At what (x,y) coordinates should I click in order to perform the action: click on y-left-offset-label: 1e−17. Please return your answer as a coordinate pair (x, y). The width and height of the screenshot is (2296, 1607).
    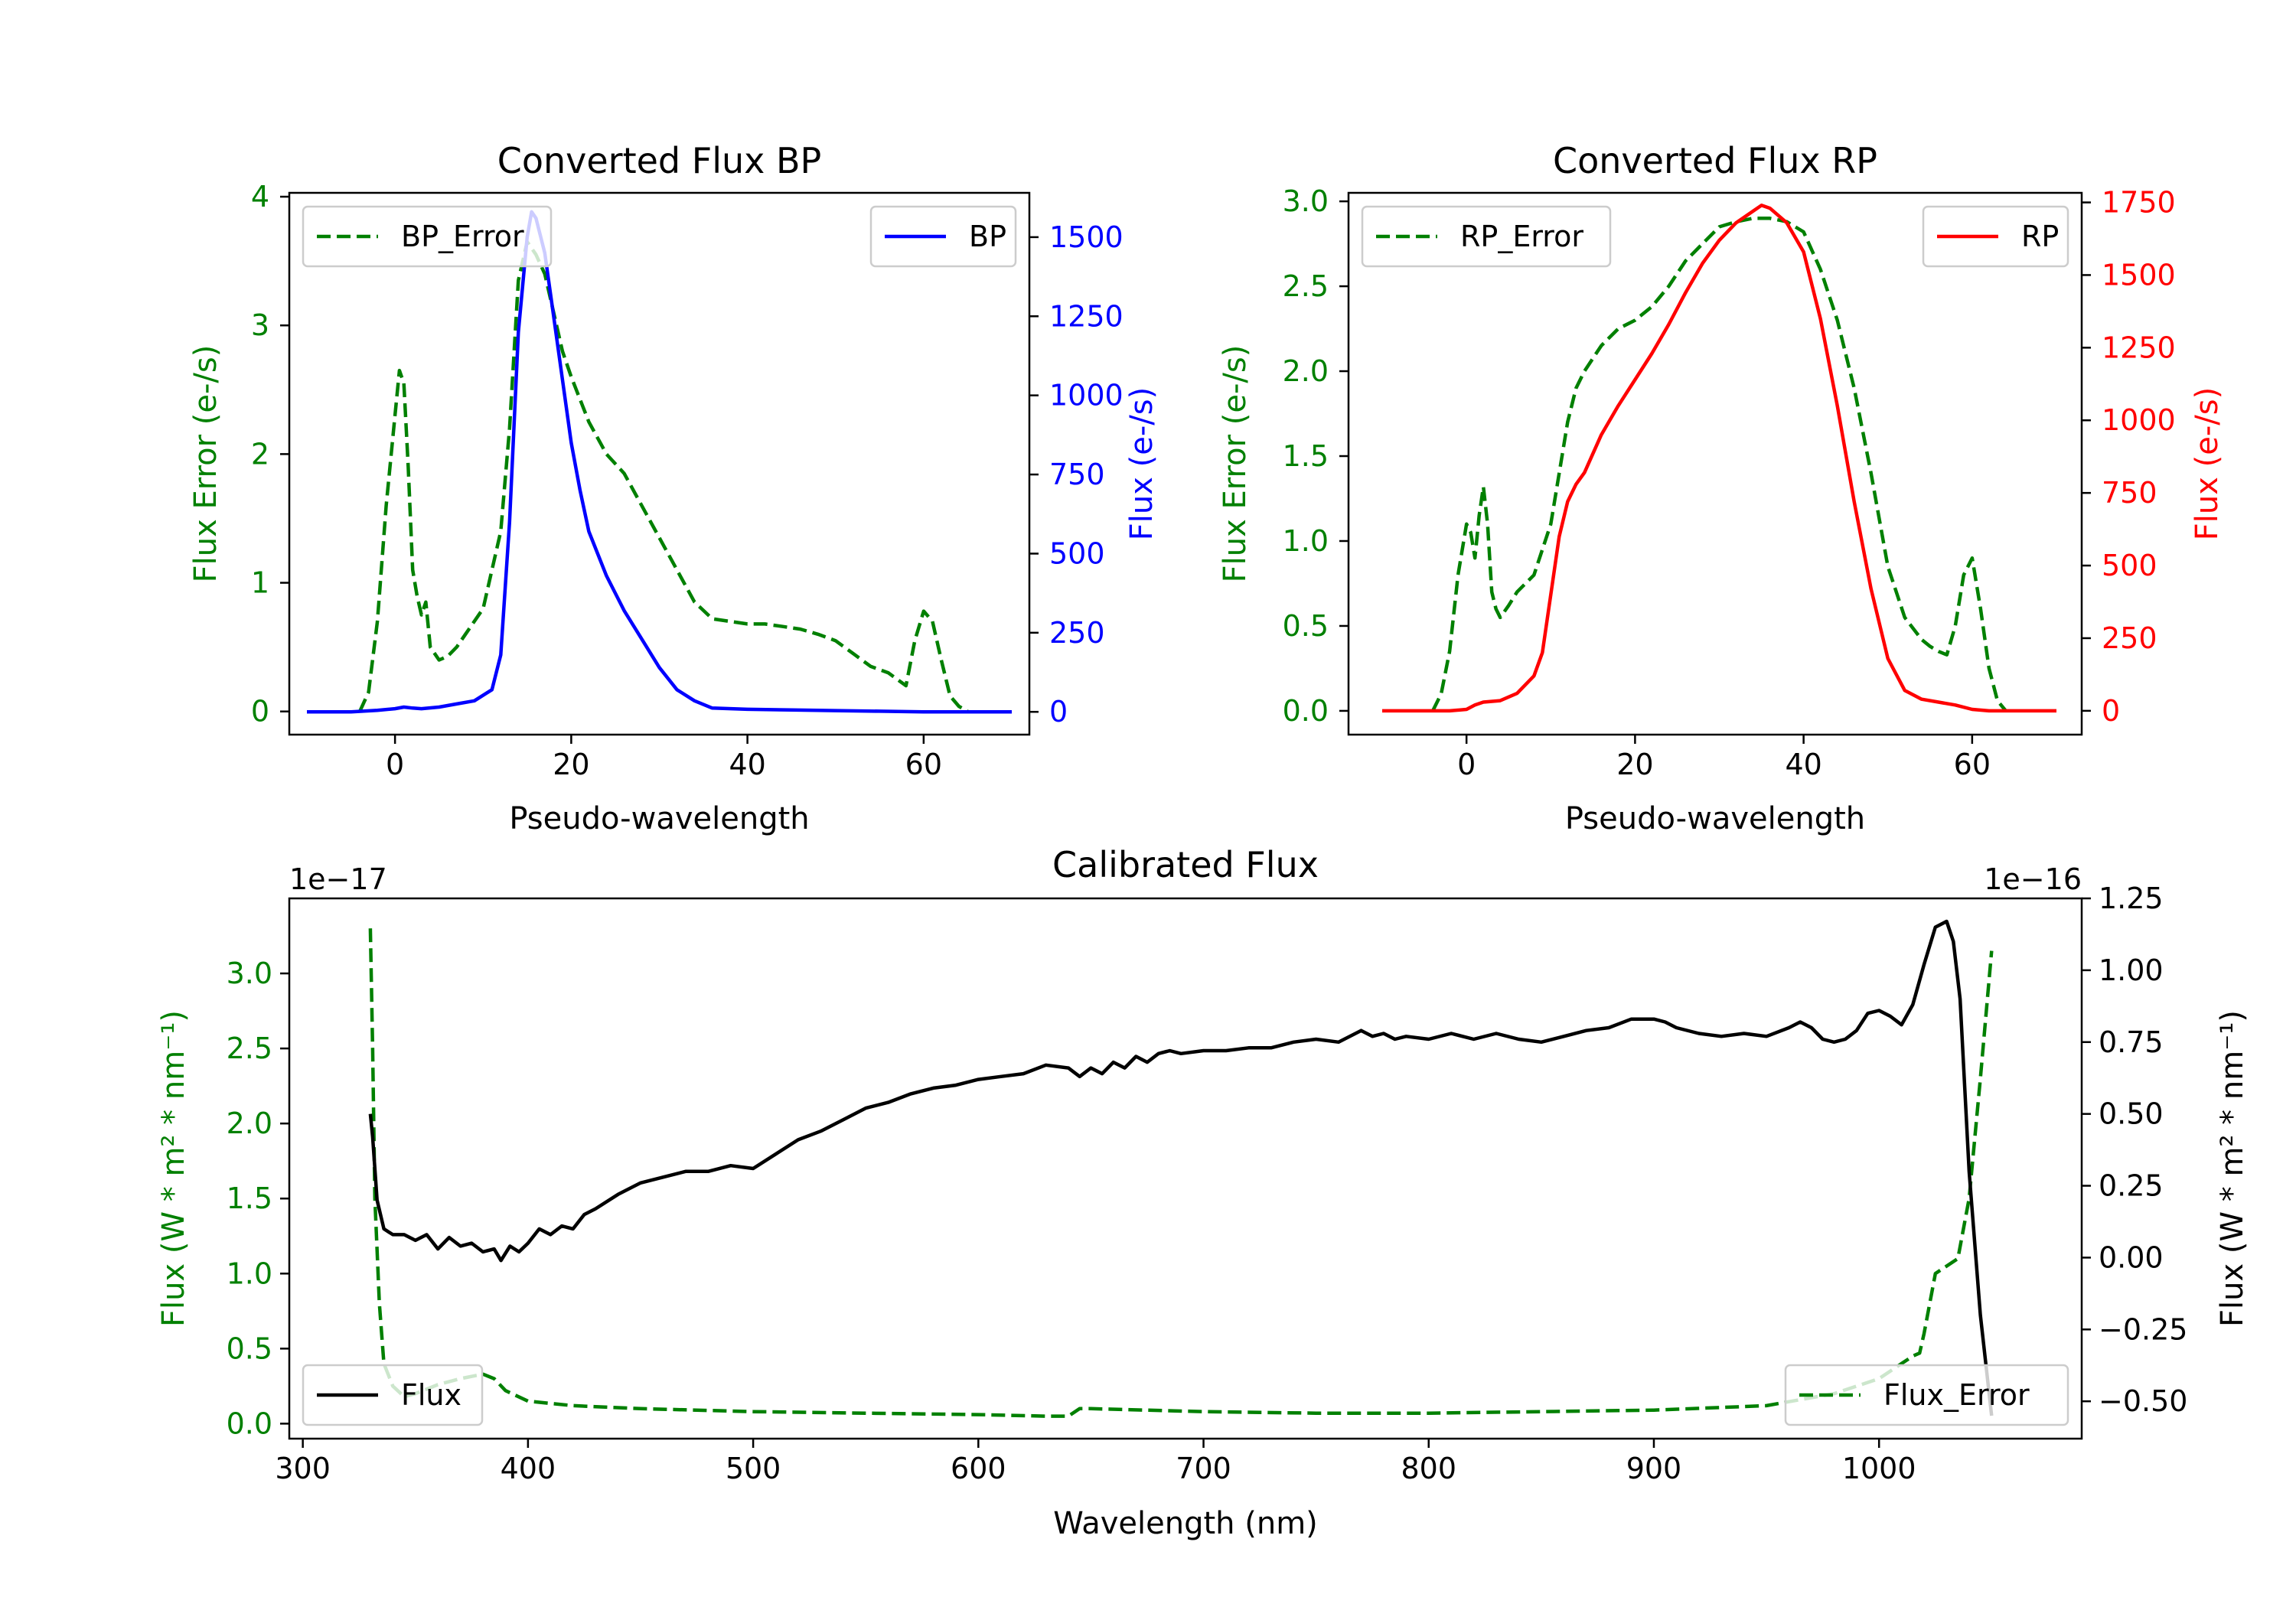
    Looking at the image, I should click on (338, 879).